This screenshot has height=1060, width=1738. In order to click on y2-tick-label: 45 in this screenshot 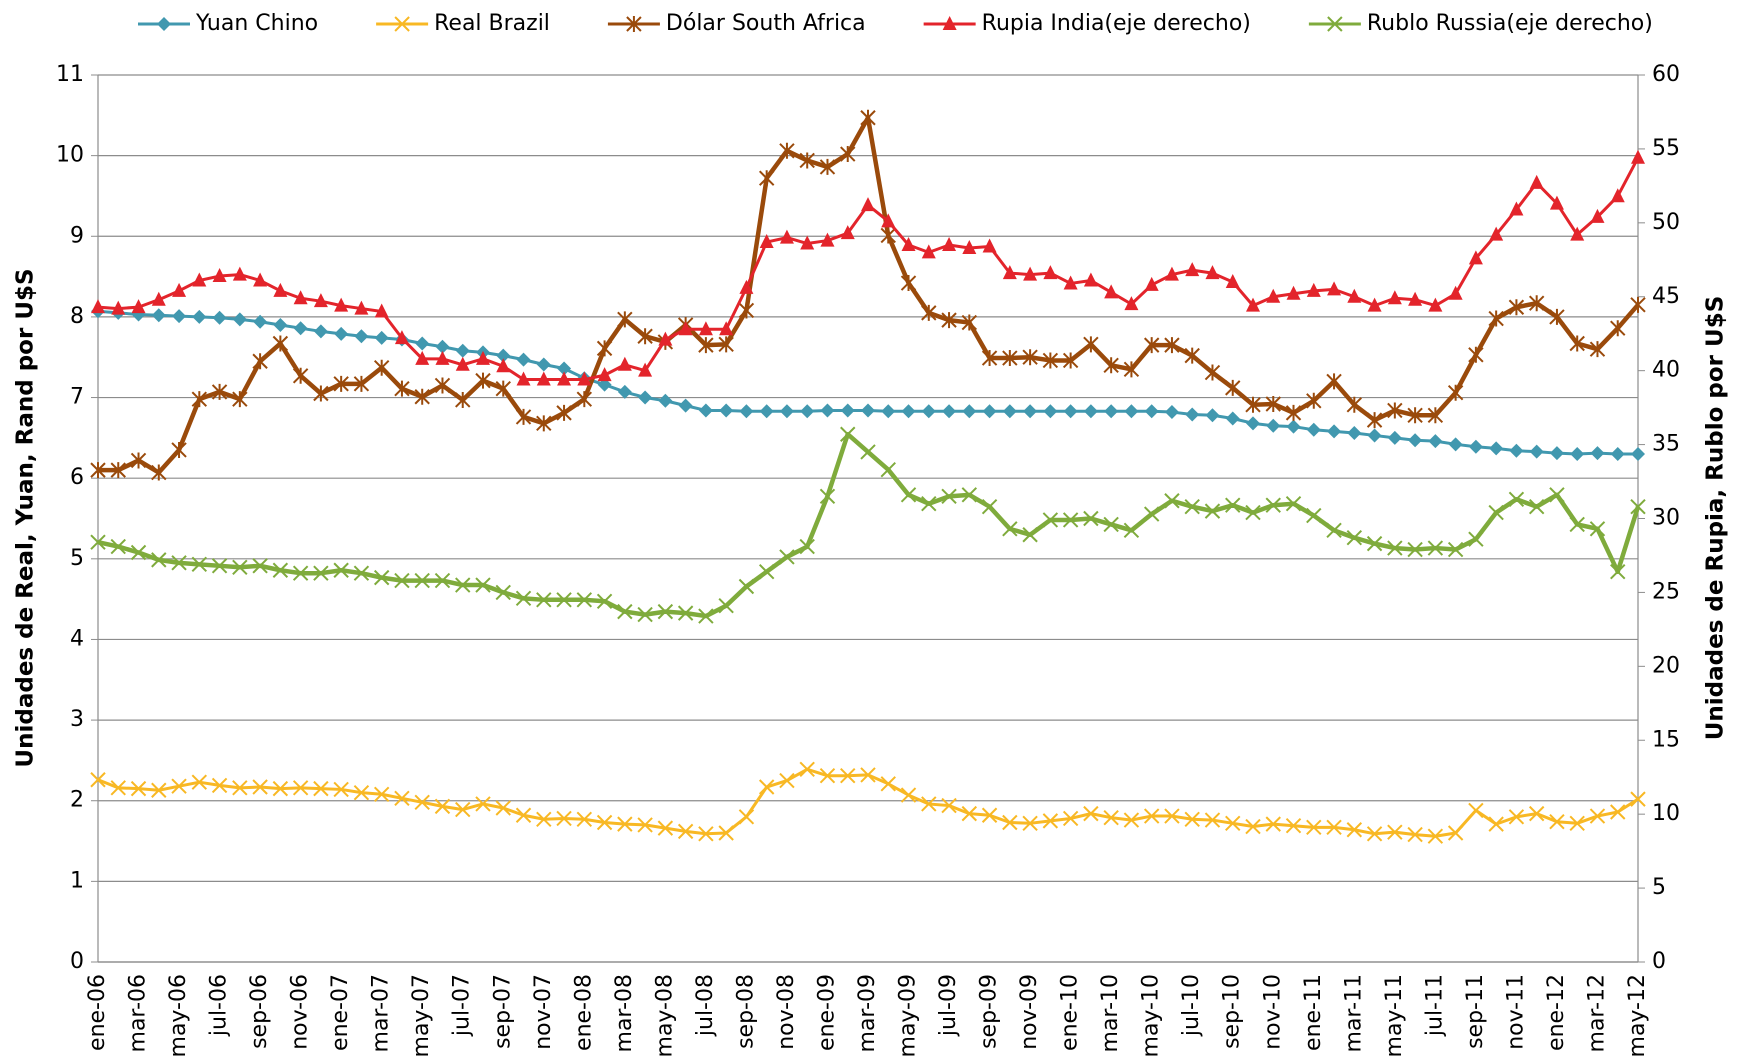, I will do `click(1666, 296)`.